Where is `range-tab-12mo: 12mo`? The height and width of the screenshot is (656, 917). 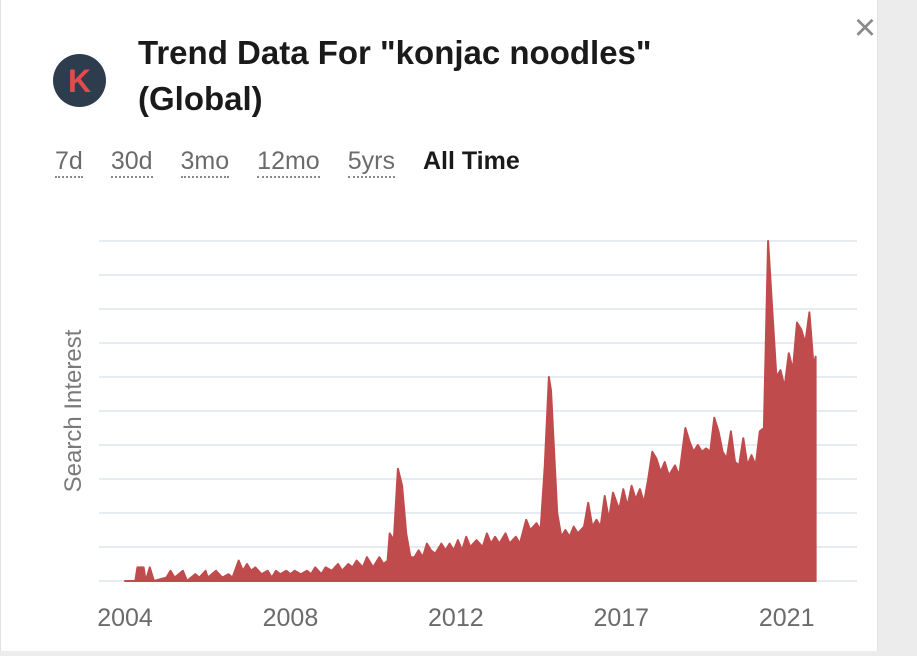
range-tab-12mo: 12mo is located at coordinates (288, 162).